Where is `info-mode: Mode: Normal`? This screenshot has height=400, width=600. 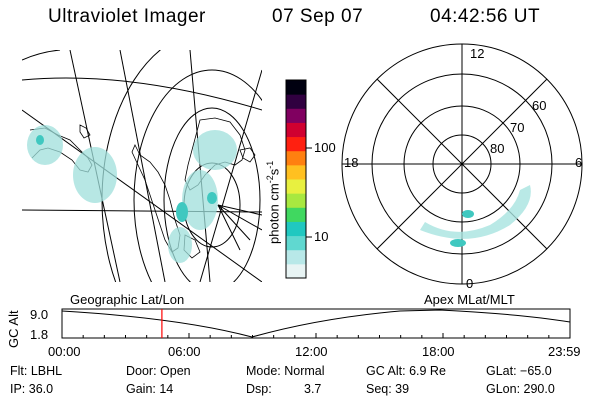 info-mode: Mode: Normal is located at coordinates (285, 371).